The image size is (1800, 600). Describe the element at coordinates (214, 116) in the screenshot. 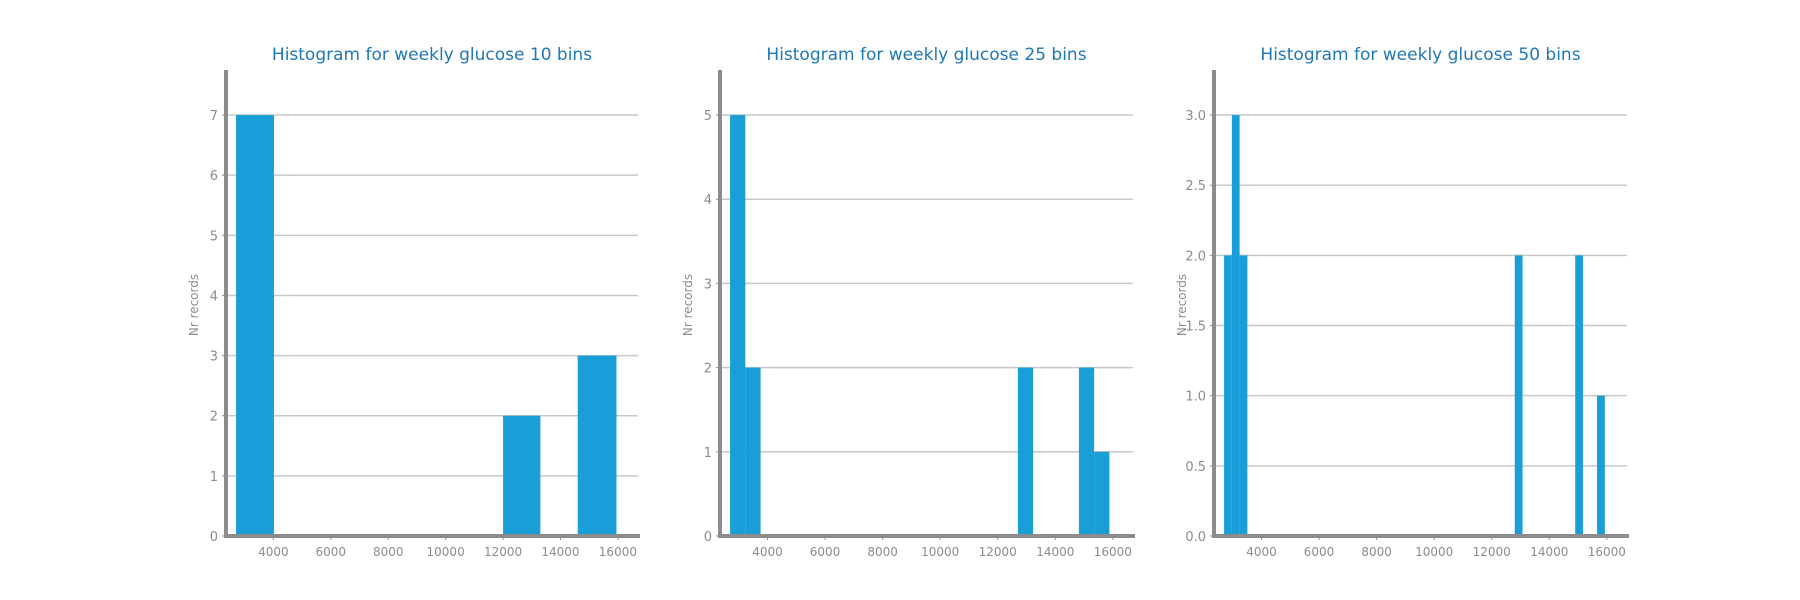

I see `y-tick-label: 7` at that location.